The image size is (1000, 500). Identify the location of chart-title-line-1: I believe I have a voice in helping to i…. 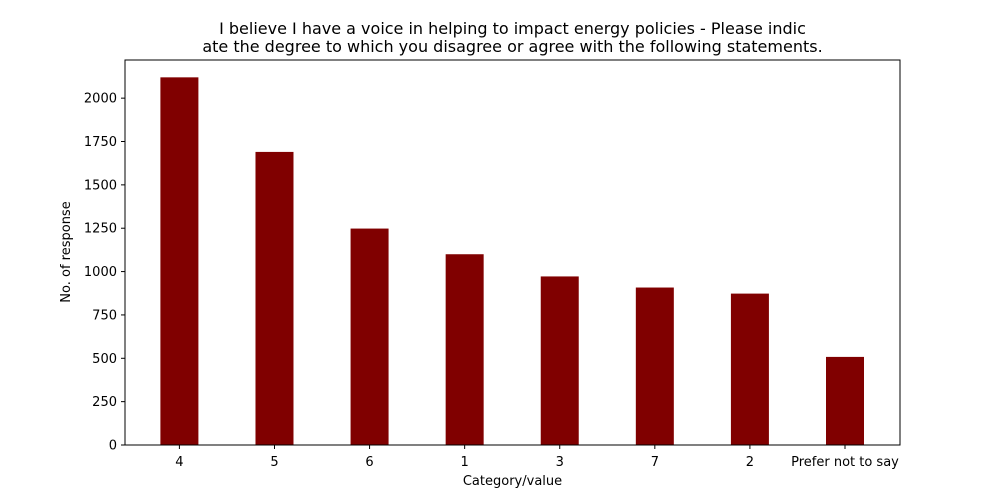
(512, 28).